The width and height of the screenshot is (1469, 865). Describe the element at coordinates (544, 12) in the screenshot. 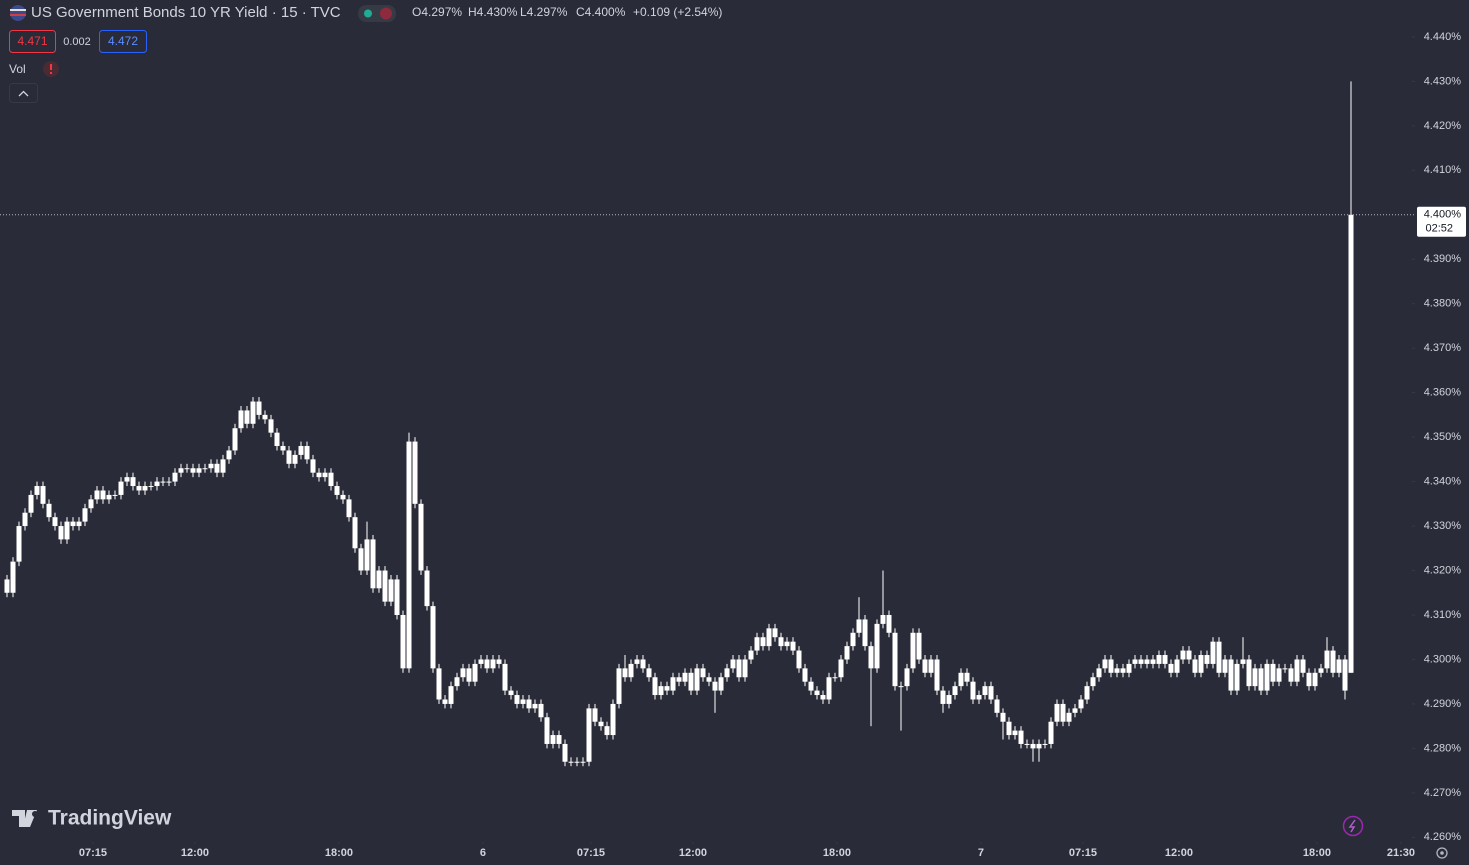

I see `ohlc-low: L4.297%` at that location.